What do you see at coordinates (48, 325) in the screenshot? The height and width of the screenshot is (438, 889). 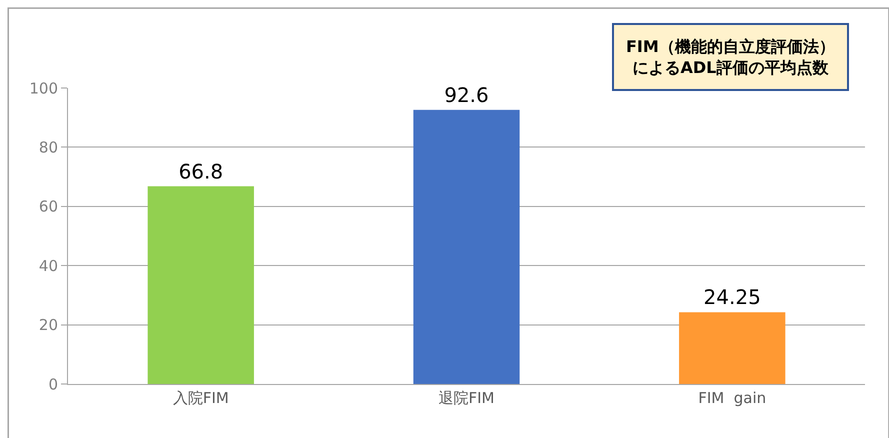 I see `y-tick-label: 20` at bounding box center [48, 325].